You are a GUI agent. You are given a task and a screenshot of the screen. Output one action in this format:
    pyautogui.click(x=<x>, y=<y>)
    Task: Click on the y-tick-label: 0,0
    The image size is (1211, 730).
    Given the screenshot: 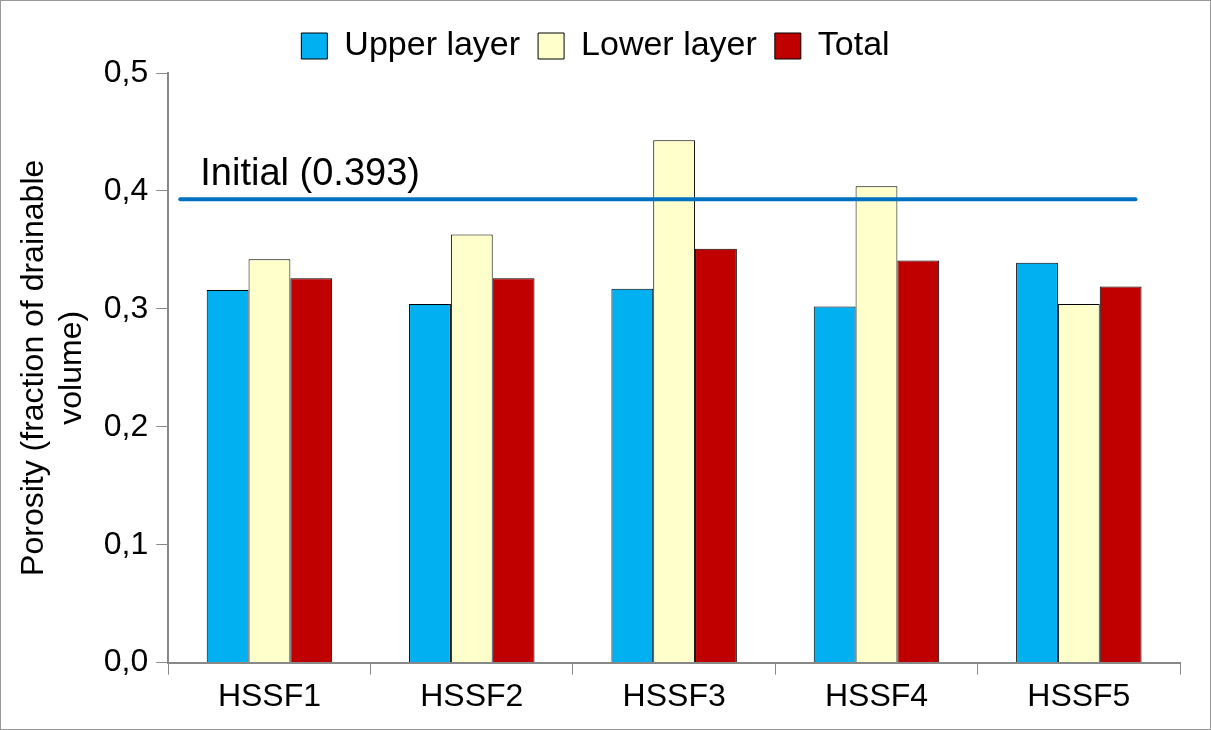 What is the action you would take?
    pyautogui.click(x=126, y=660)
    